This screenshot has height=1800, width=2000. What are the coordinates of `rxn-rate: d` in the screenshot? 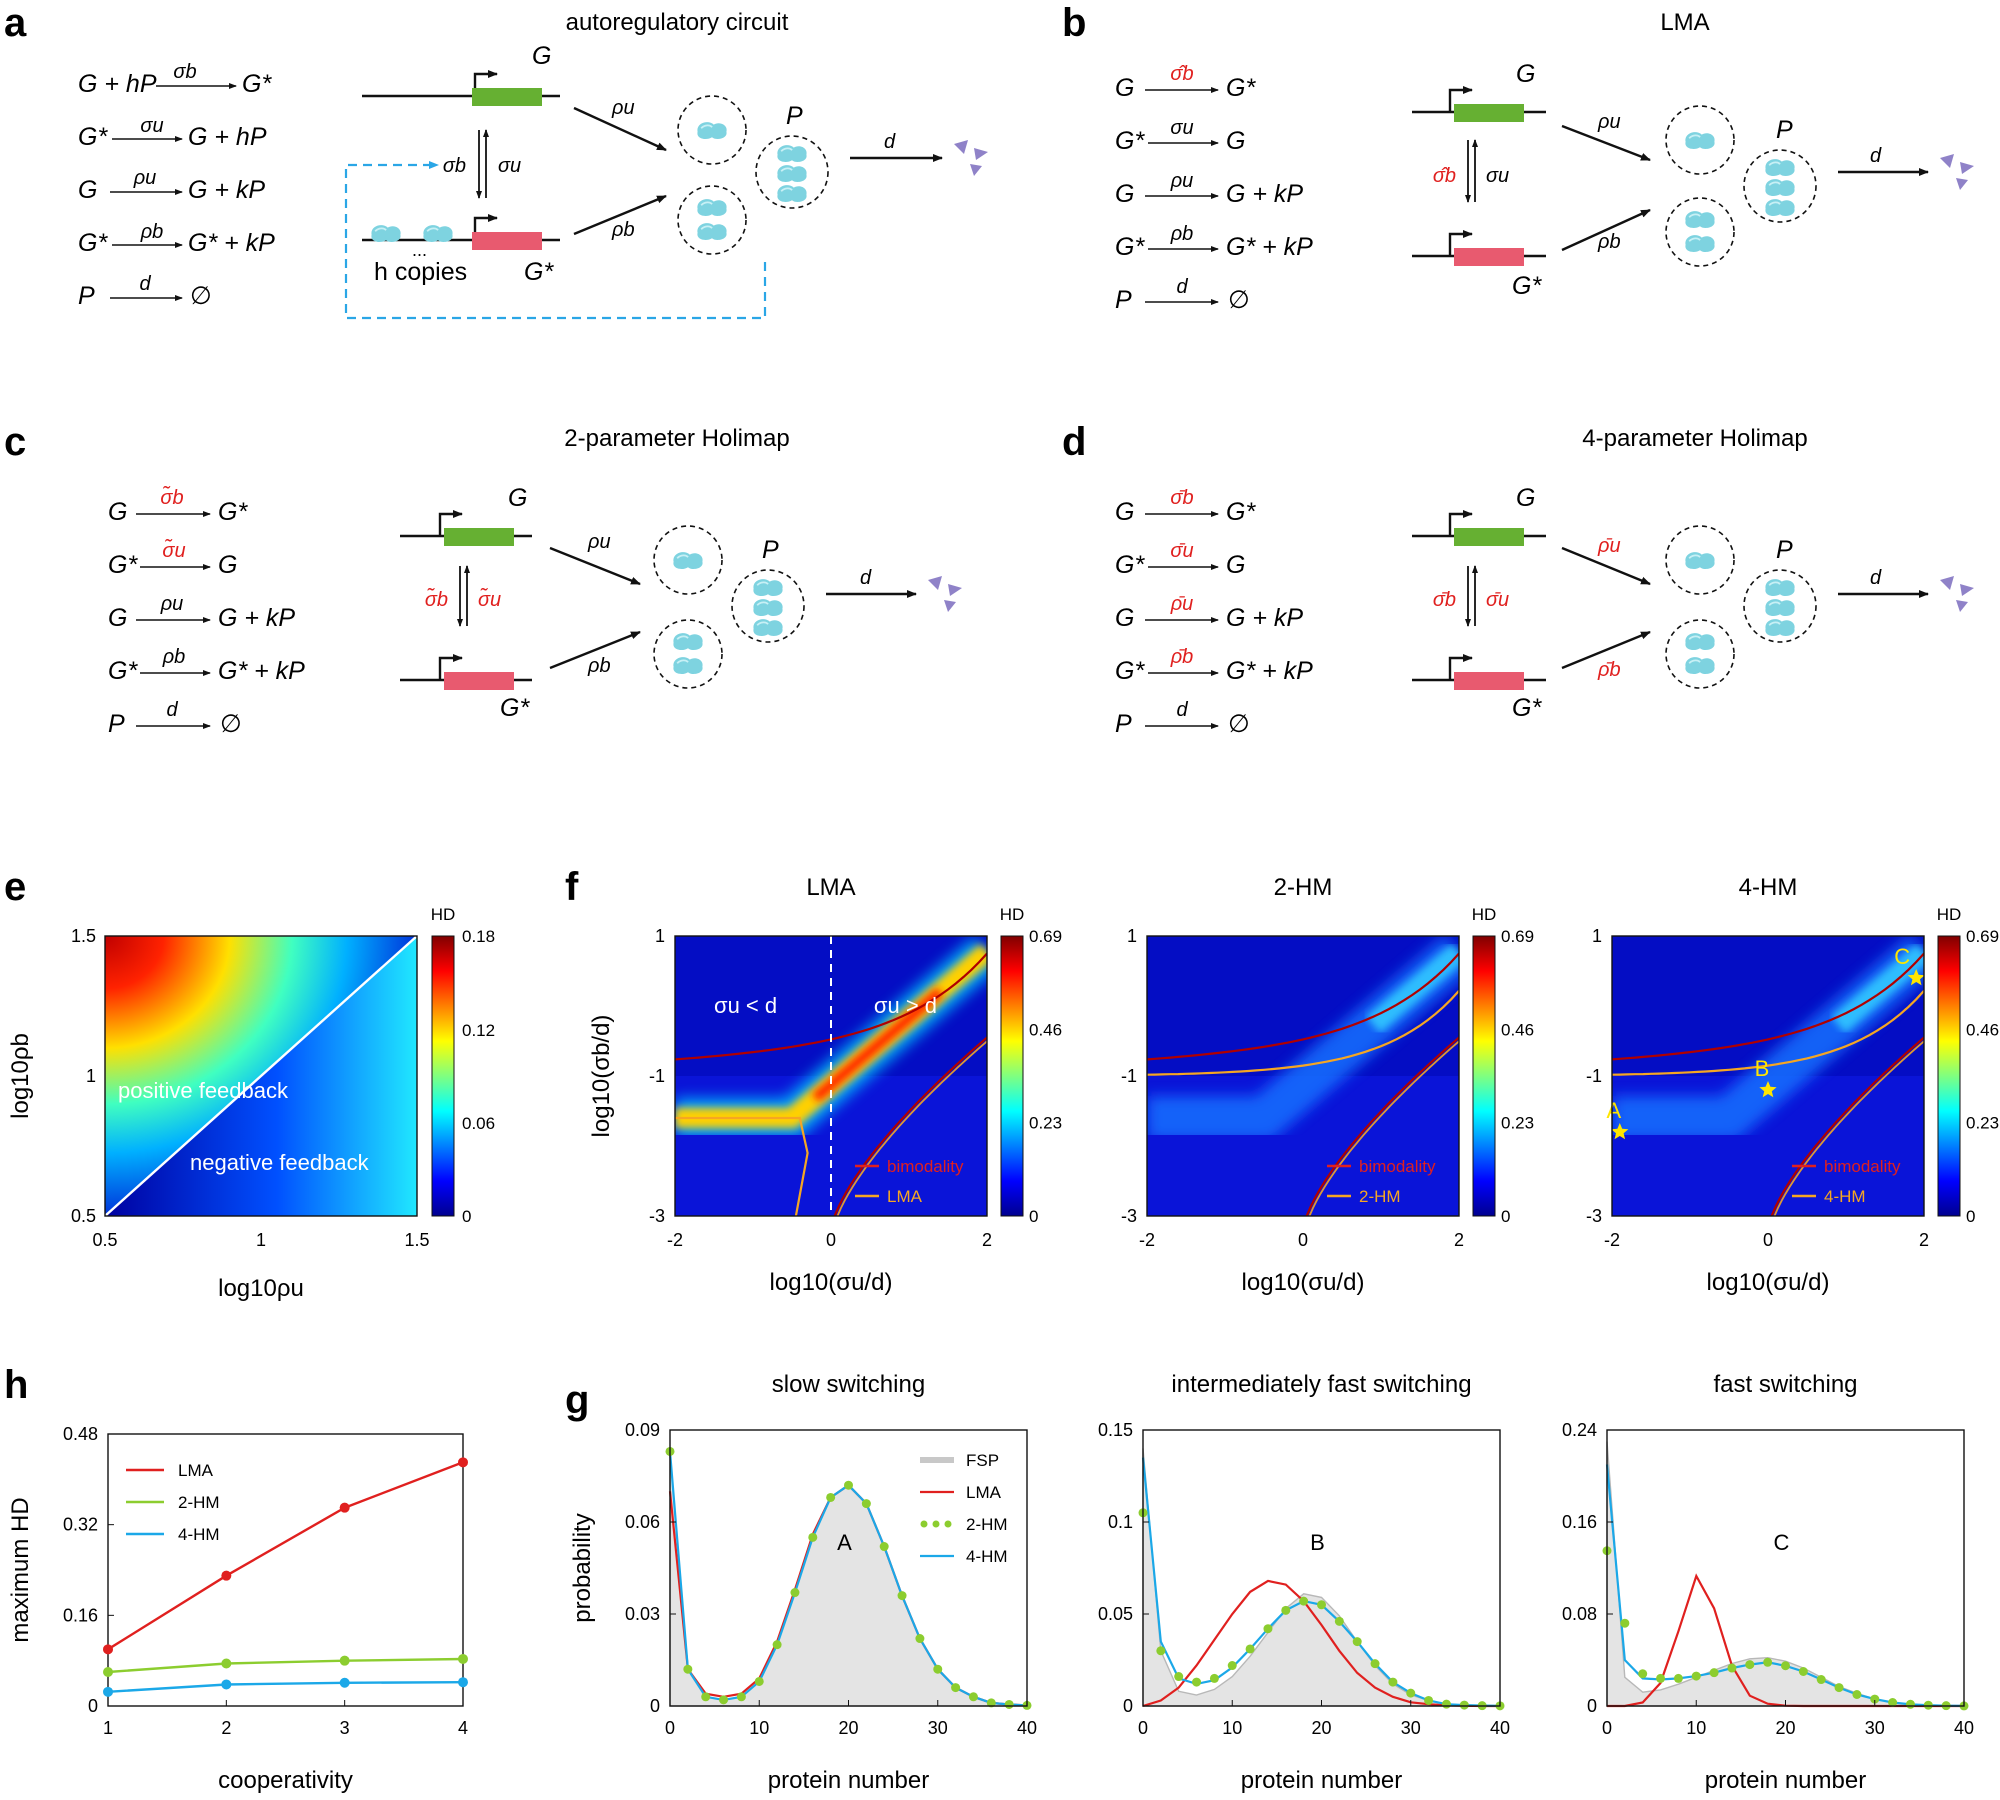 It's located at (145, 284).